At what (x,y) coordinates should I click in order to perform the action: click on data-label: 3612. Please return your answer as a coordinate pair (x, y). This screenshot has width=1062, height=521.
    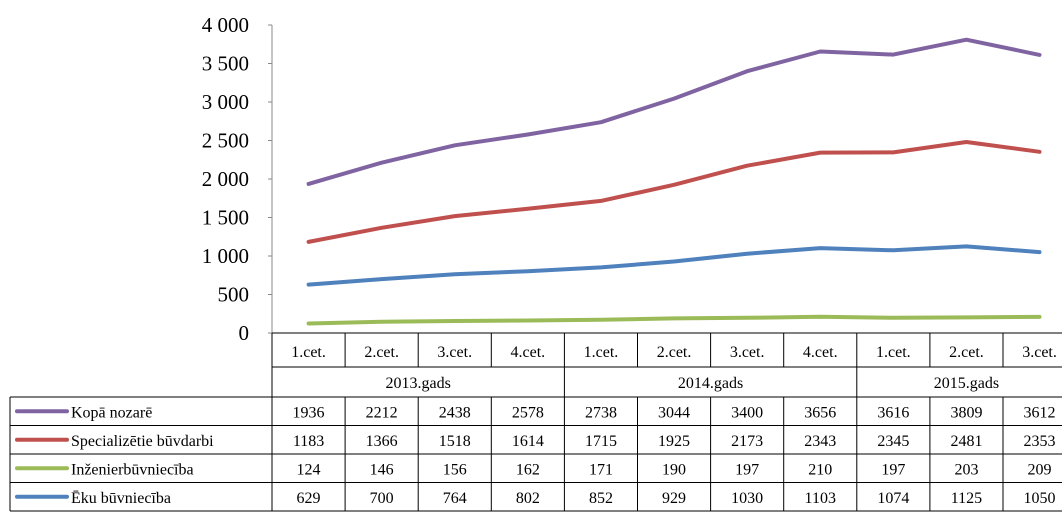
    Looking at the image, I should click on (1040, 412).